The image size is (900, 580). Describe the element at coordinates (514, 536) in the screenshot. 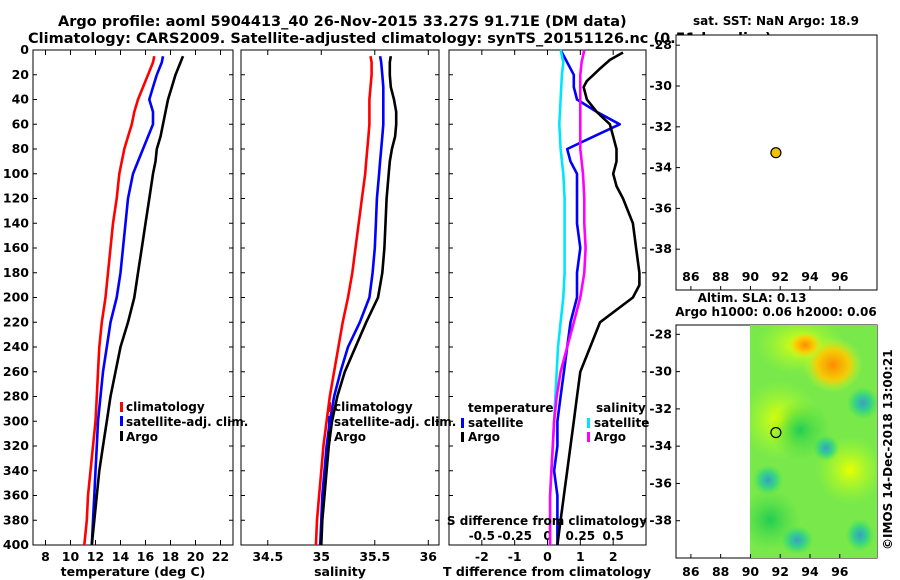

I see `s-tick-label: -0.25` at that location.